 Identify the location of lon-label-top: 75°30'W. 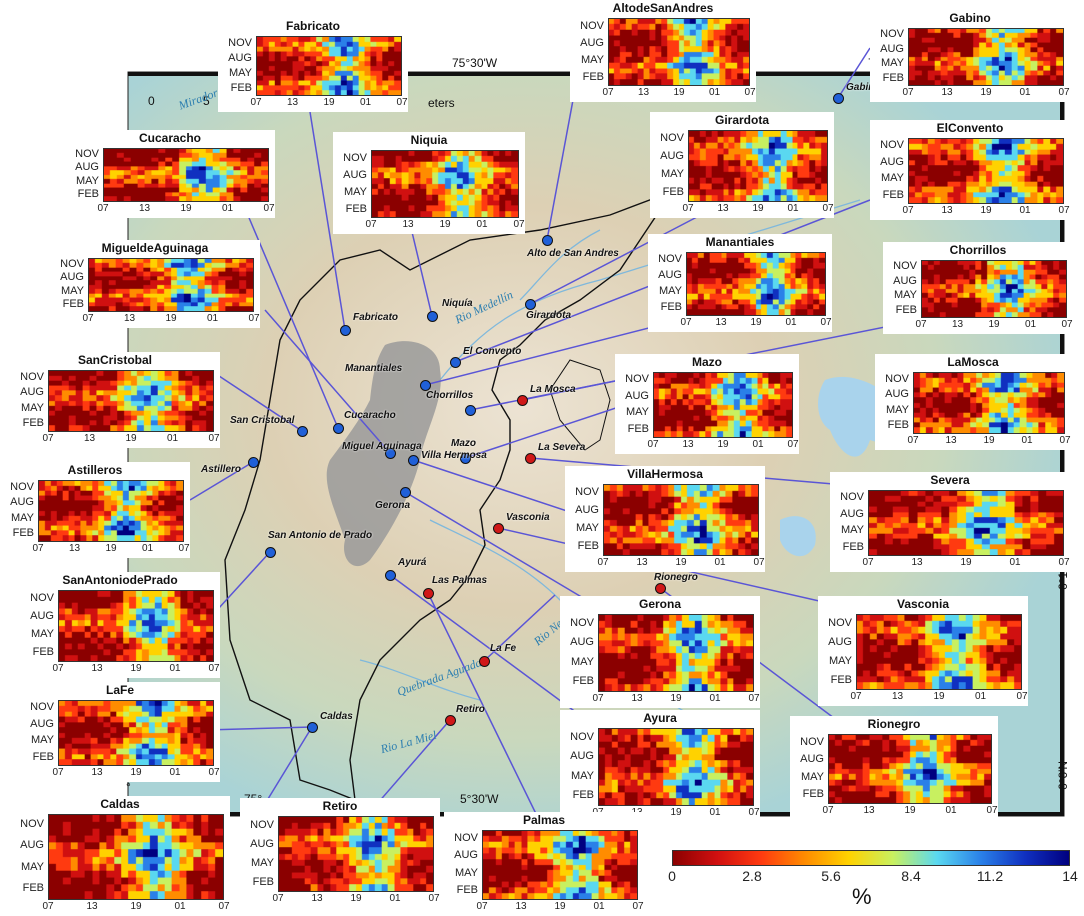
(475, 63).